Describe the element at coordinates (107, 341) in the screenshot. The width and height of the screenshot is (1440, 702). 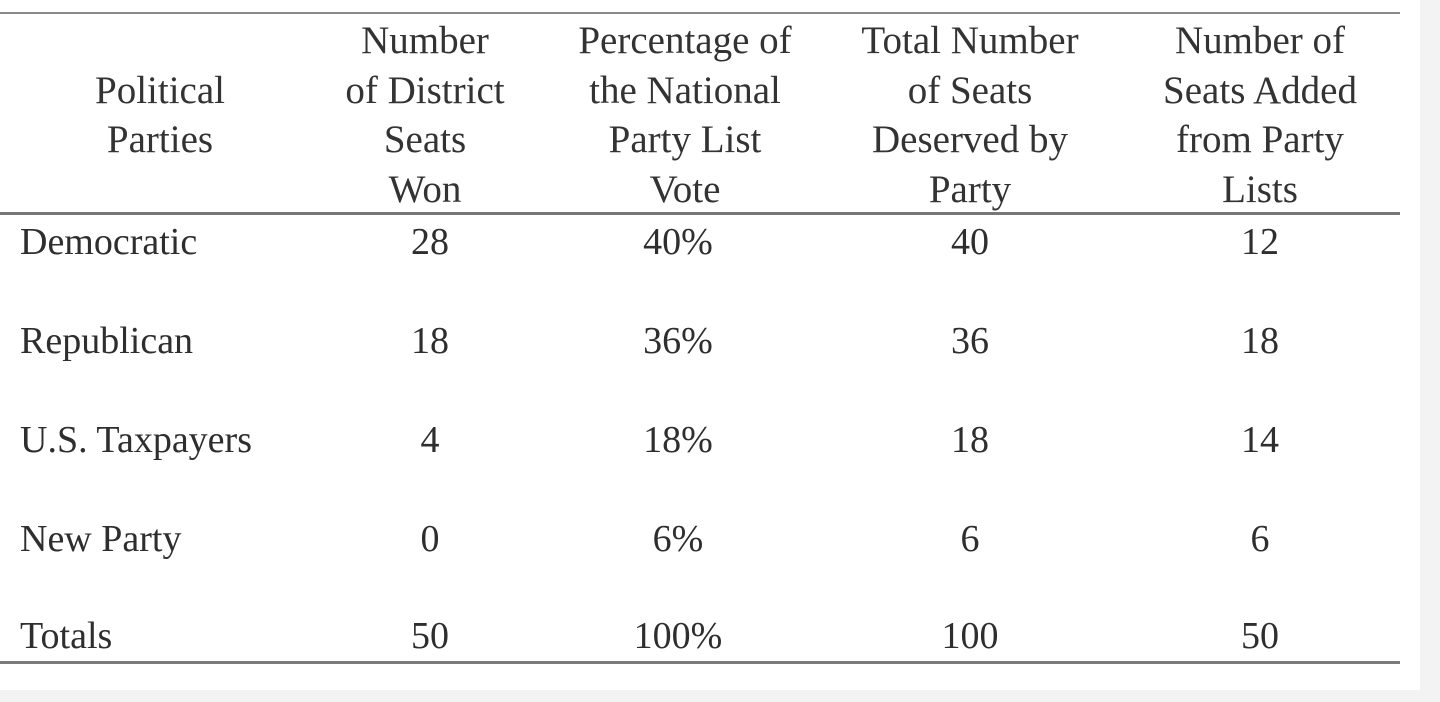
I see `party-name-cell: Republican` at that location.